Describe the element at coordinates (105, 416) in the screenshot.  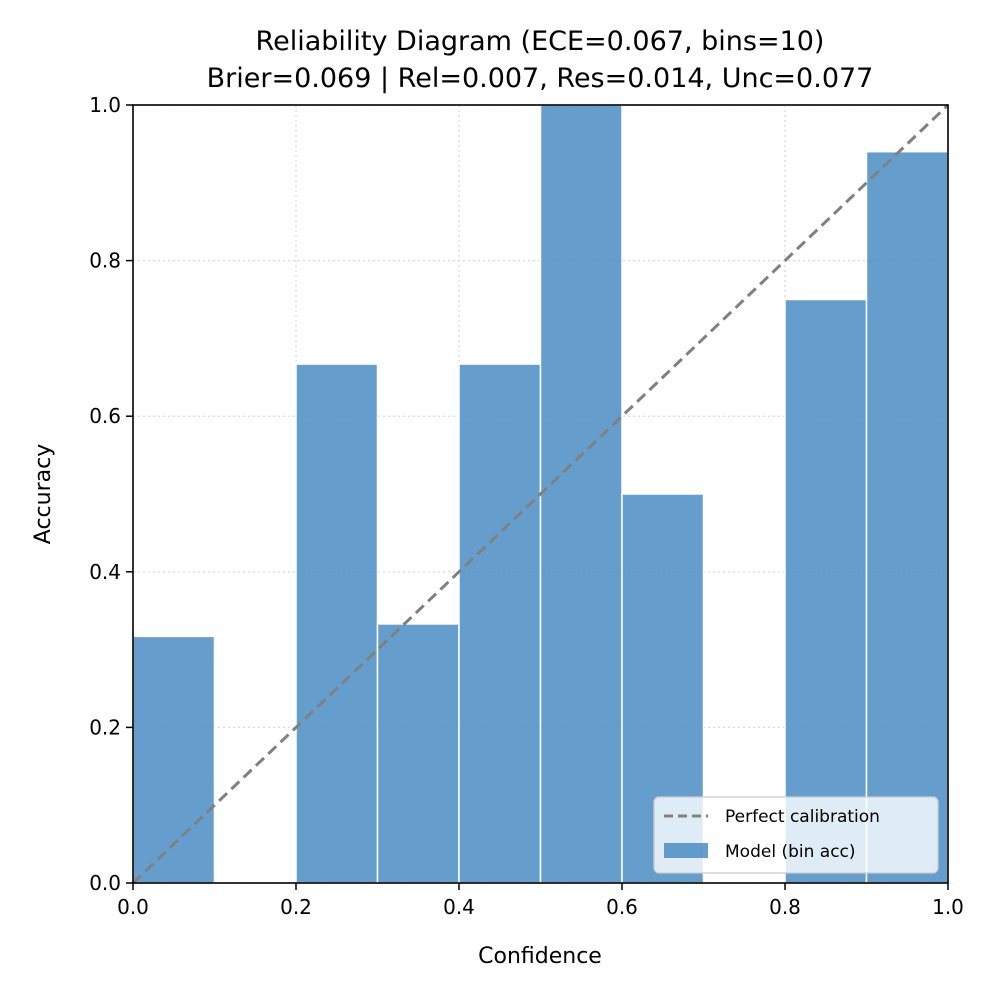
I see `y-tick-label-3: 0.6` at that location.